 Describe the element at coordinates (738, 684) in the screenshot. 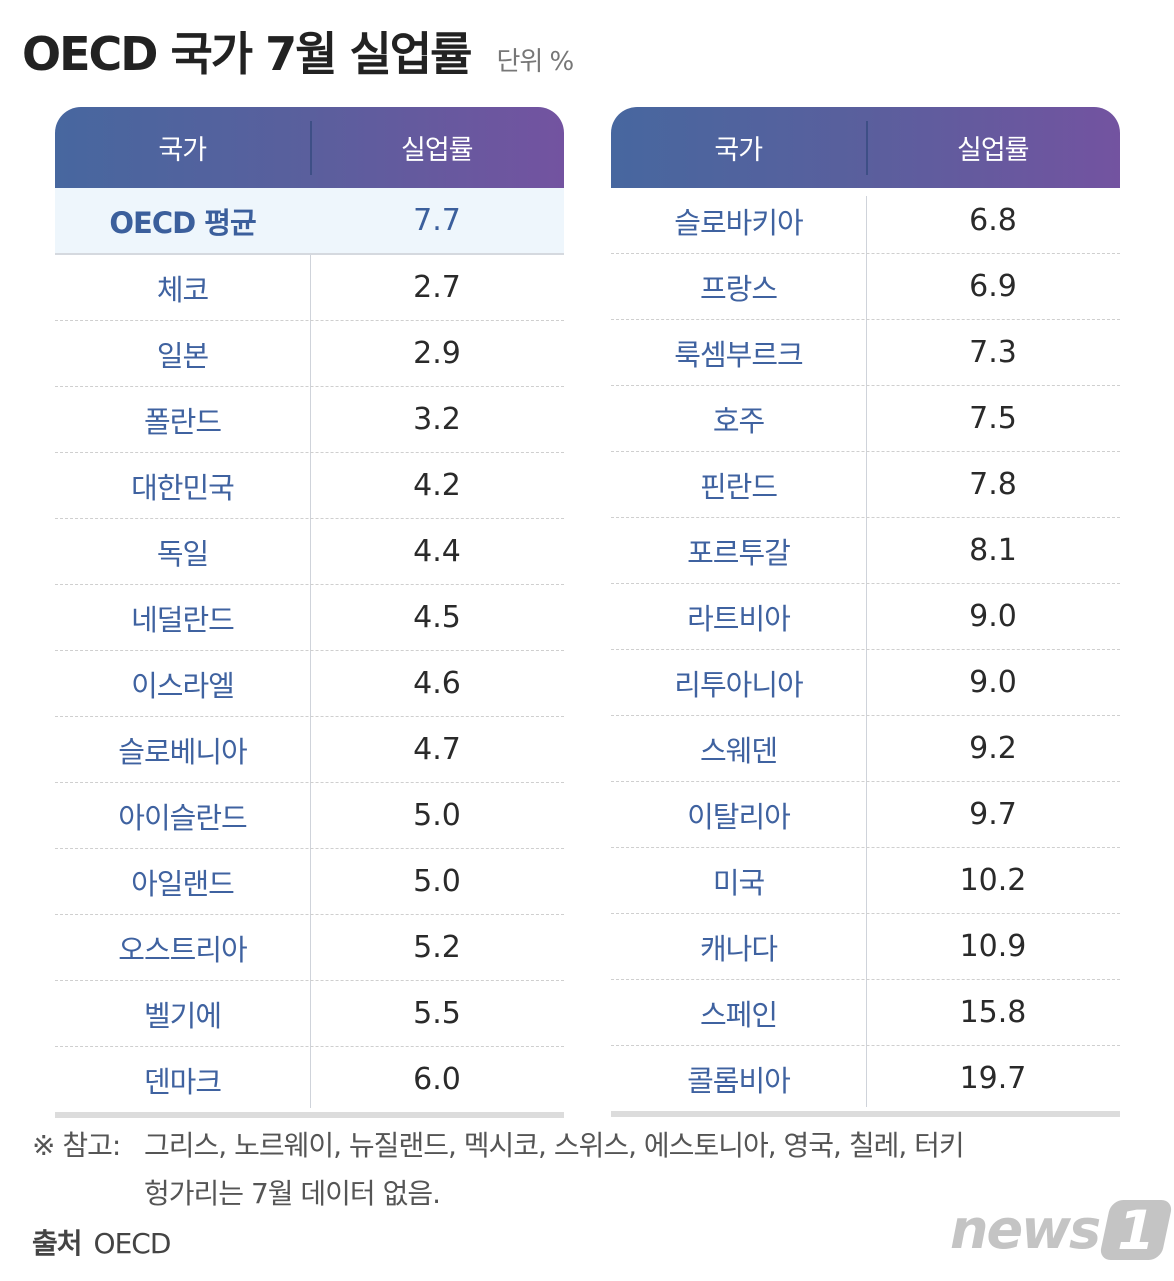

I see `country-cell: 리투아니아` at that location.